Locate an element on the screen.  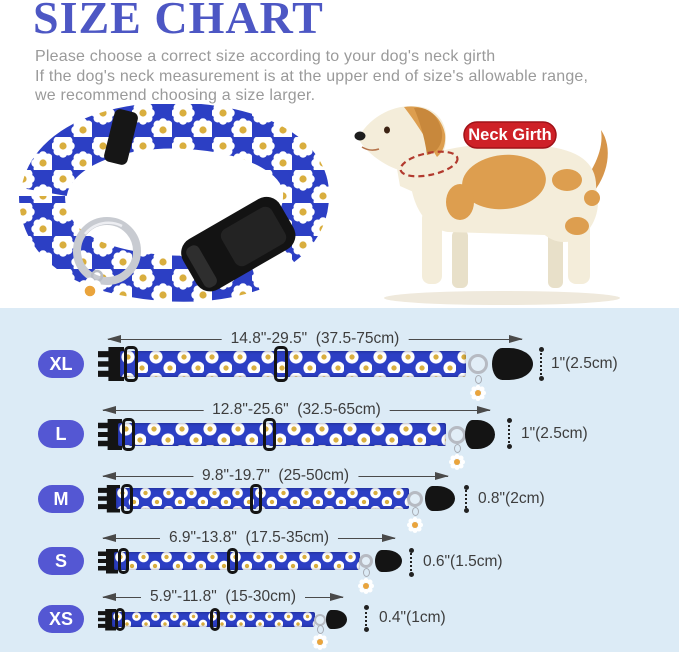
length-arrow: 14.8"-29.5" (37.5-75cm) is located at coordinates (315, 339).